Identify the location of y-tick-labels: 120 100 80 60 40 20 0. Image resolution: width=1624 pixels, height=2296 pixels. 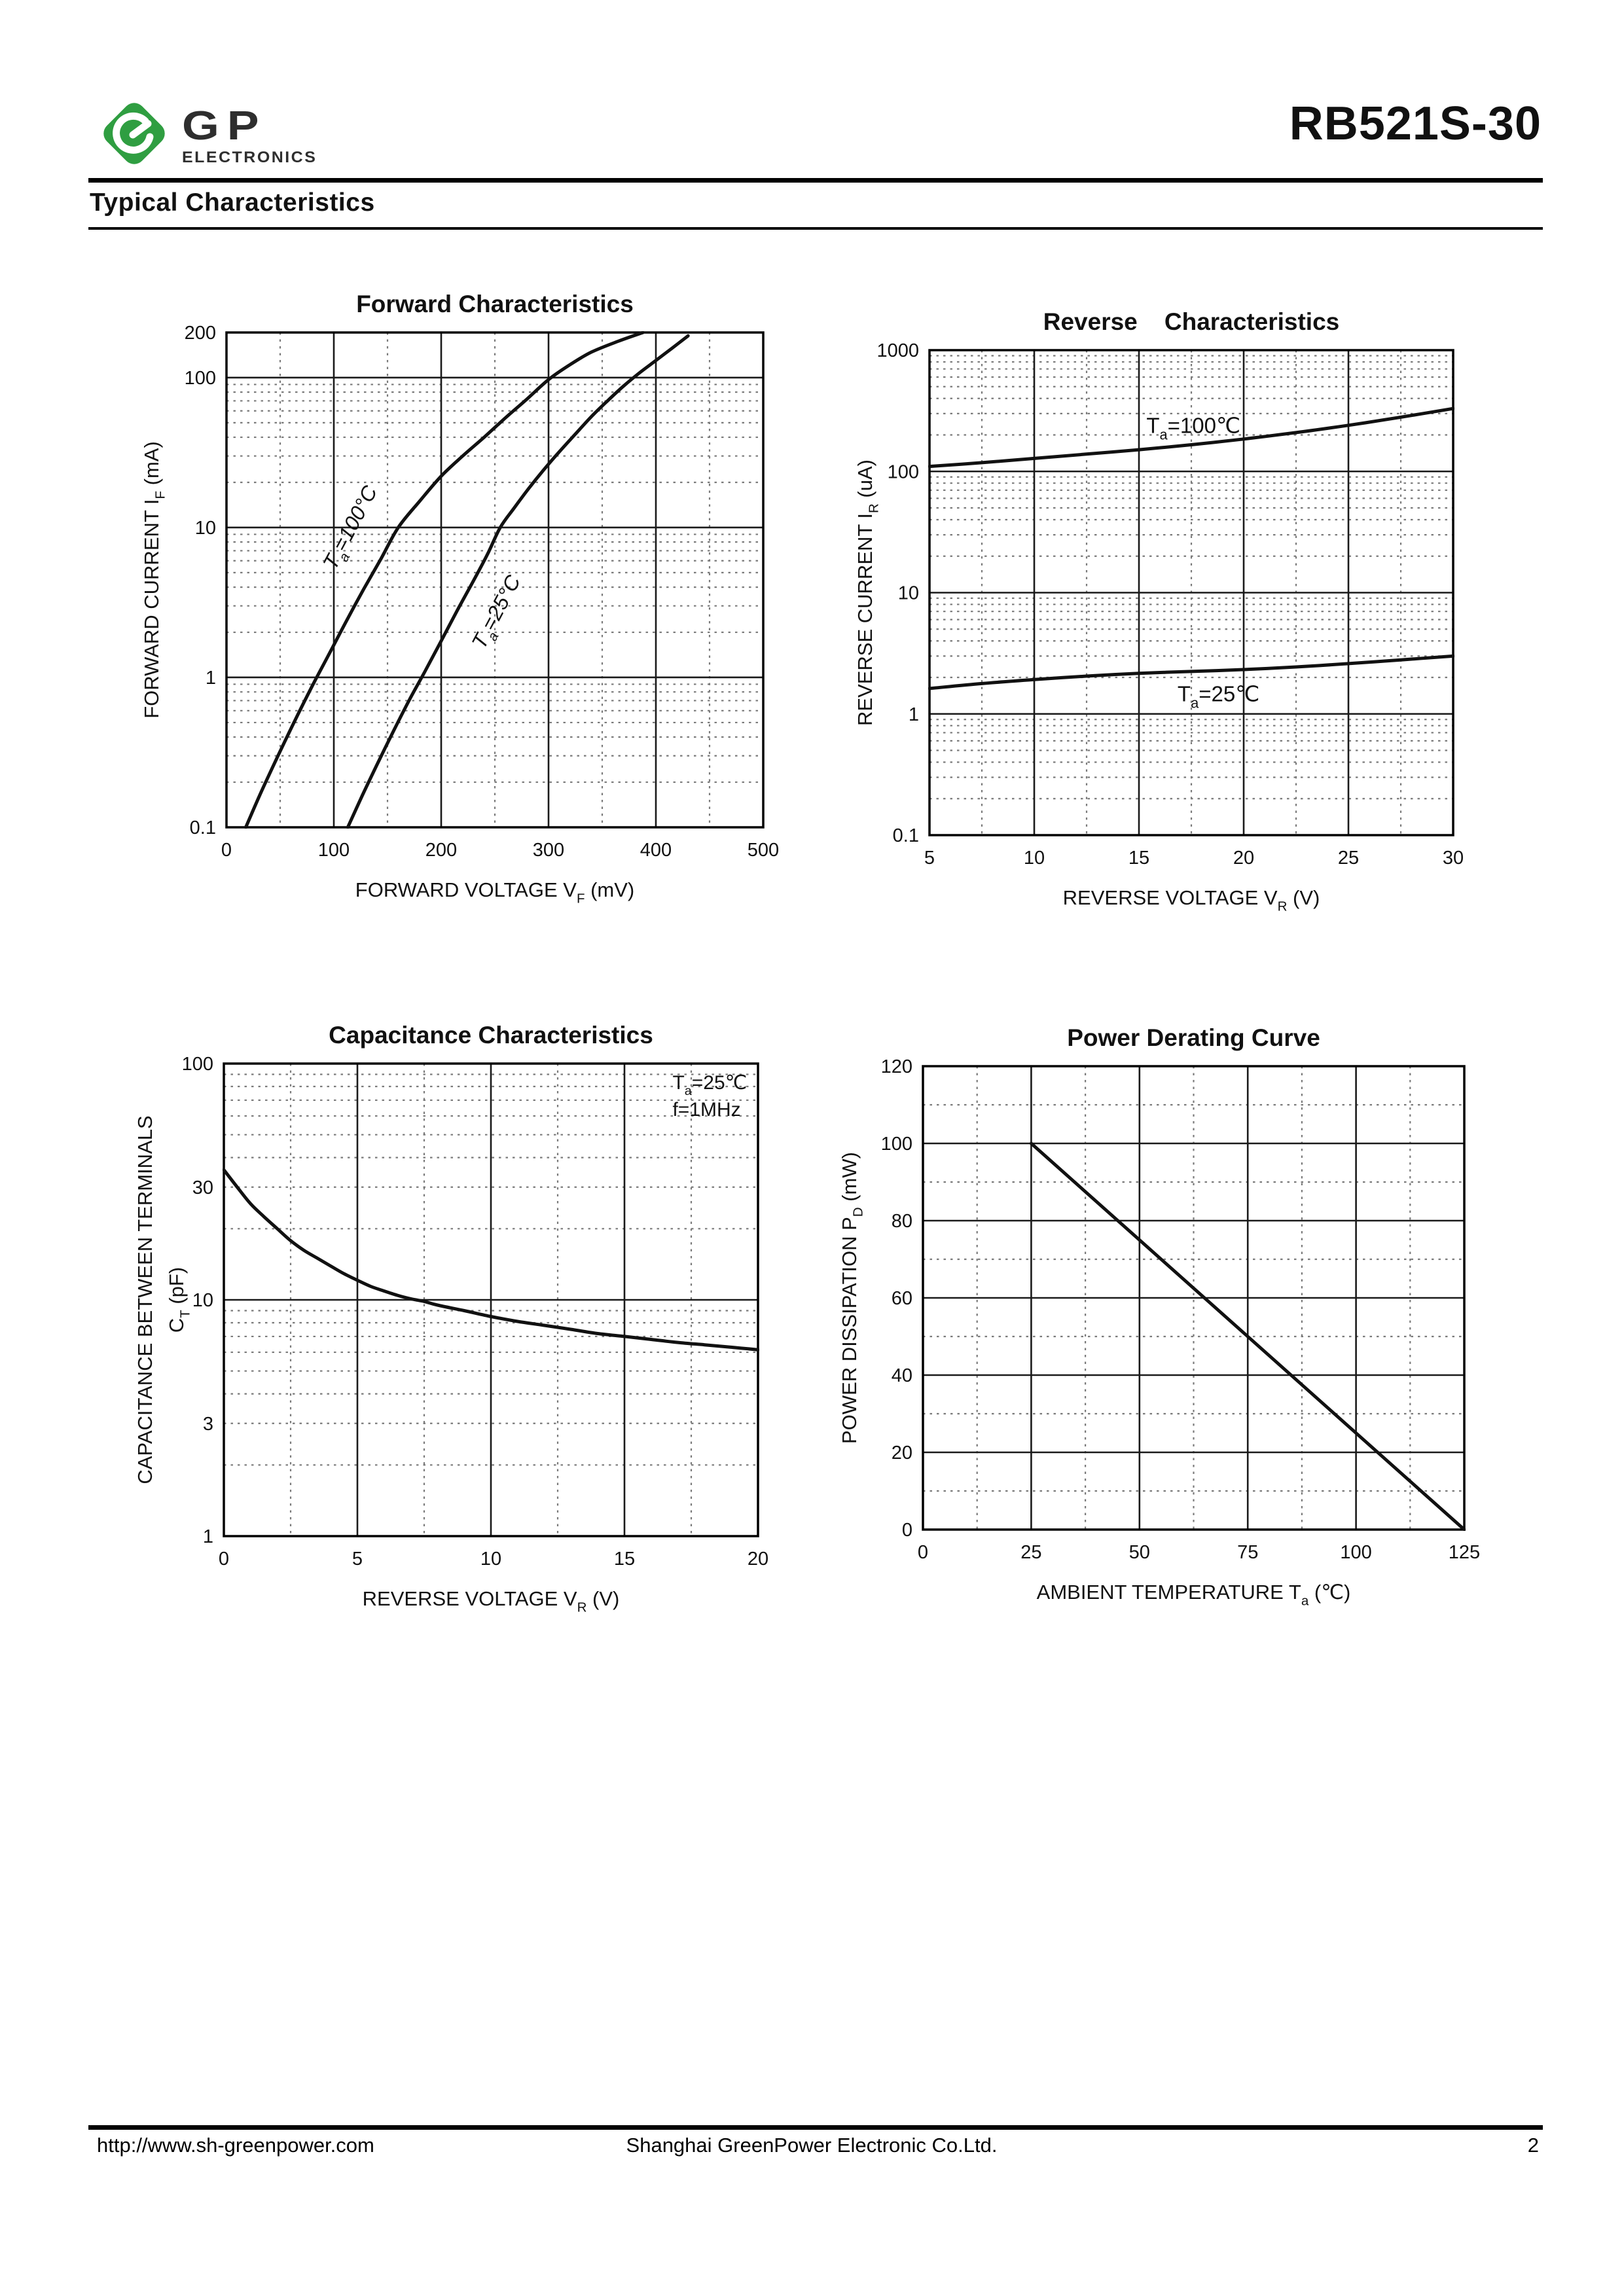
(896, 1298).